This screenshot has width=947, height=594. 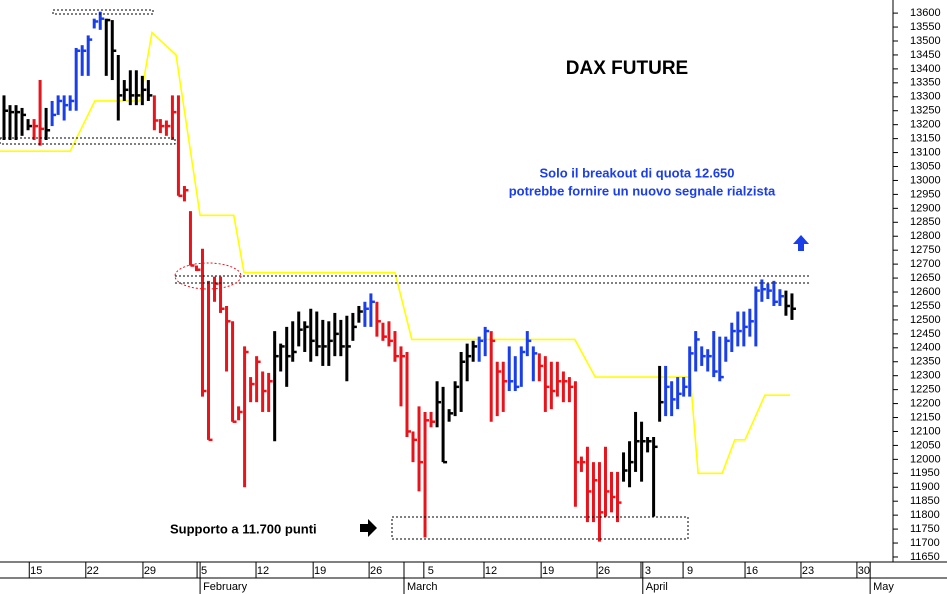 I want to click on y-tick-label: 13150, so click(x=925, y=139).